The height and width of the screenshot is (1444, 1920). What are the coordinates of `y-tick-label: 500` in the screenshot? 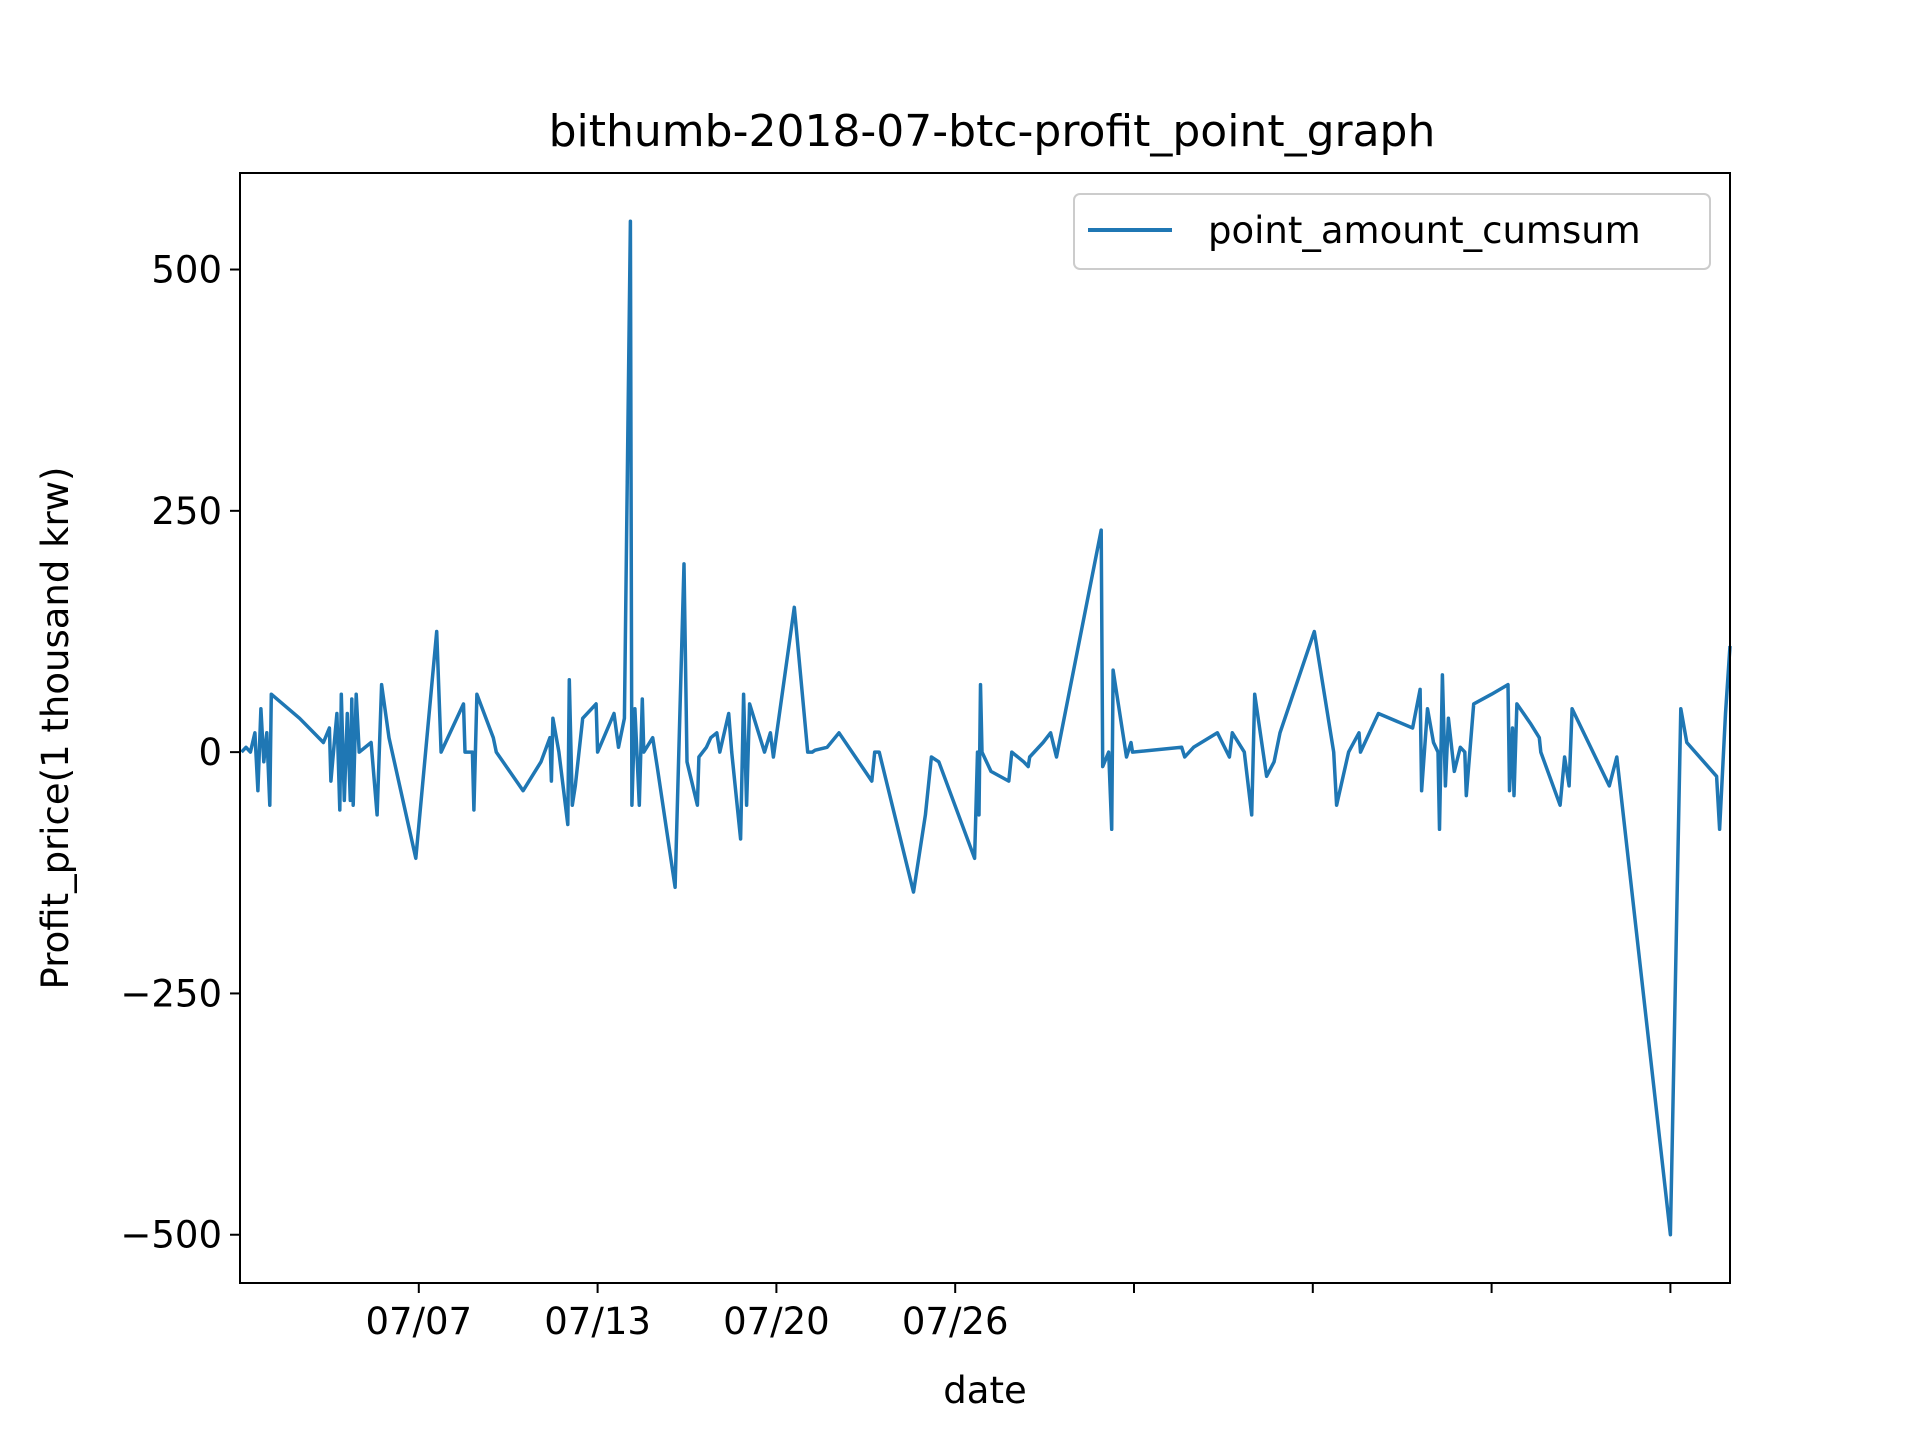 It's located at (186, 270).